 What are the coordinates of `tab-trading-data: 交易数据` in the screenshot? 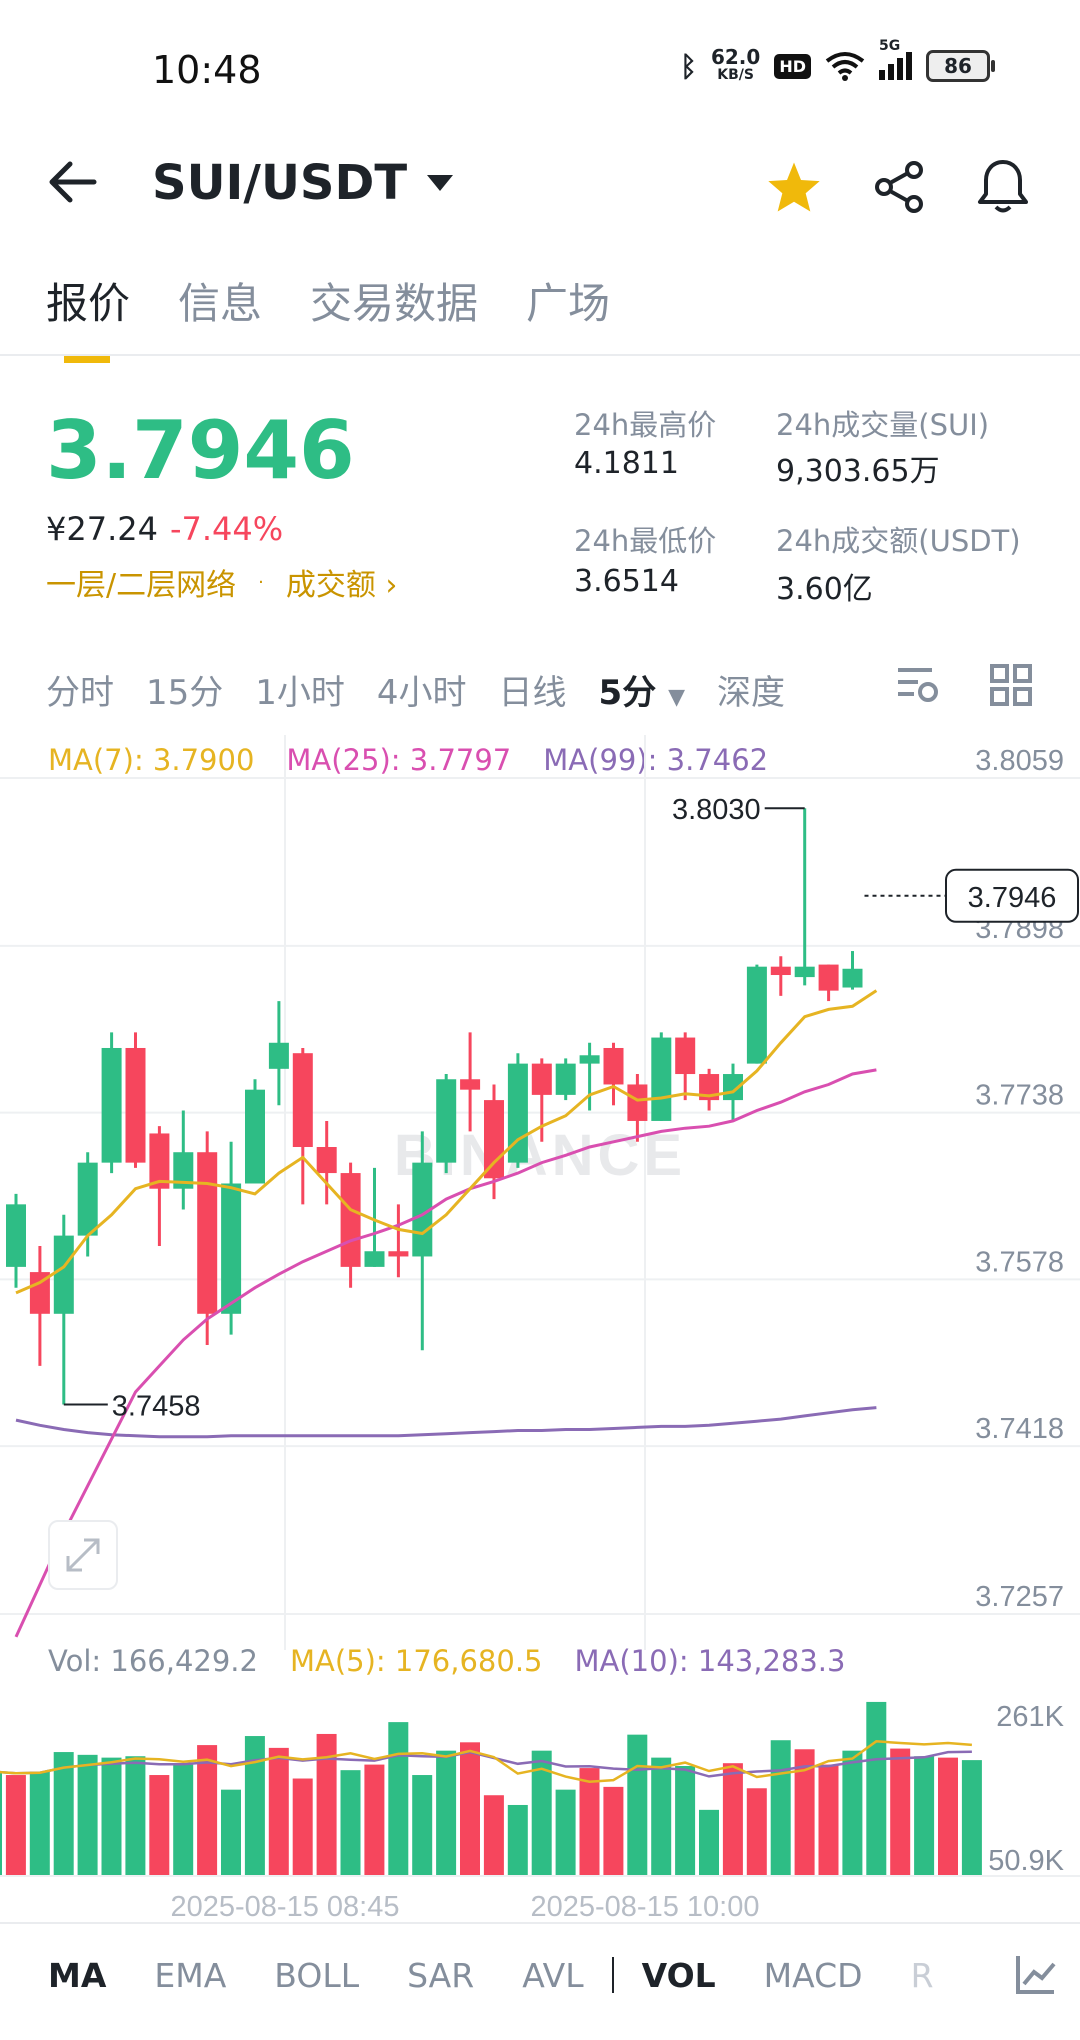 It's located at (394, 303).